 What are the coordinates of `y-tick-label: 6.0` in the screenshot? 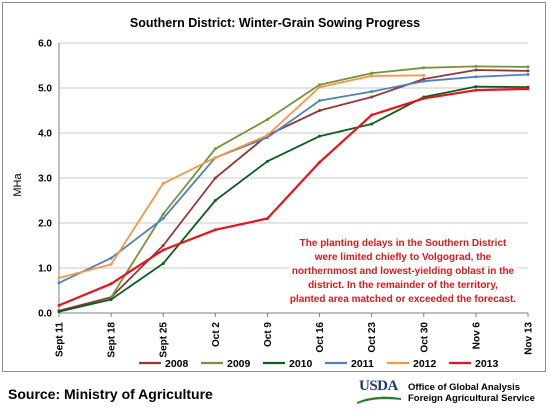 It's located at (45, 44).